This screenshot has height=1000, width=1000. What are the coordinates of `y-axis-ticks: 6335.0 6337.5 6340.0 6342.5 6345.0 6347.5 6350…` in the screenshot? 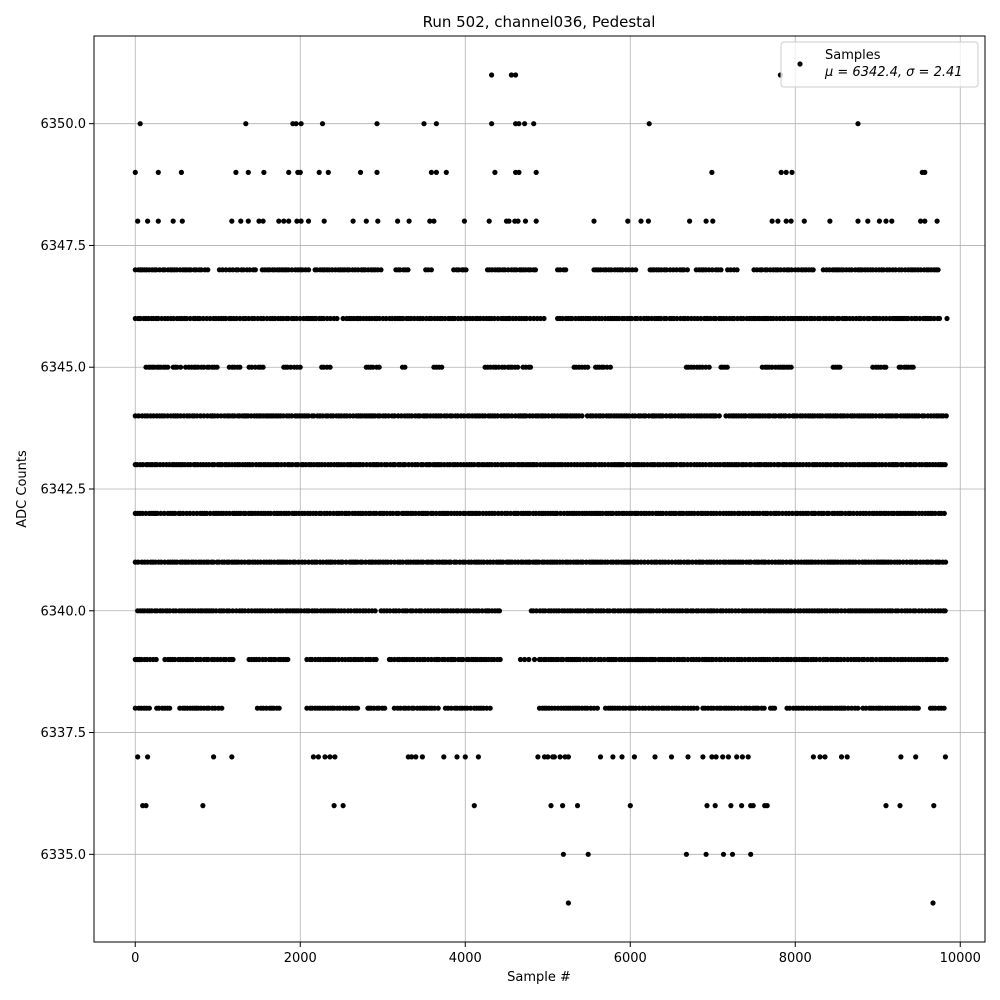 It's located at (67, 490).